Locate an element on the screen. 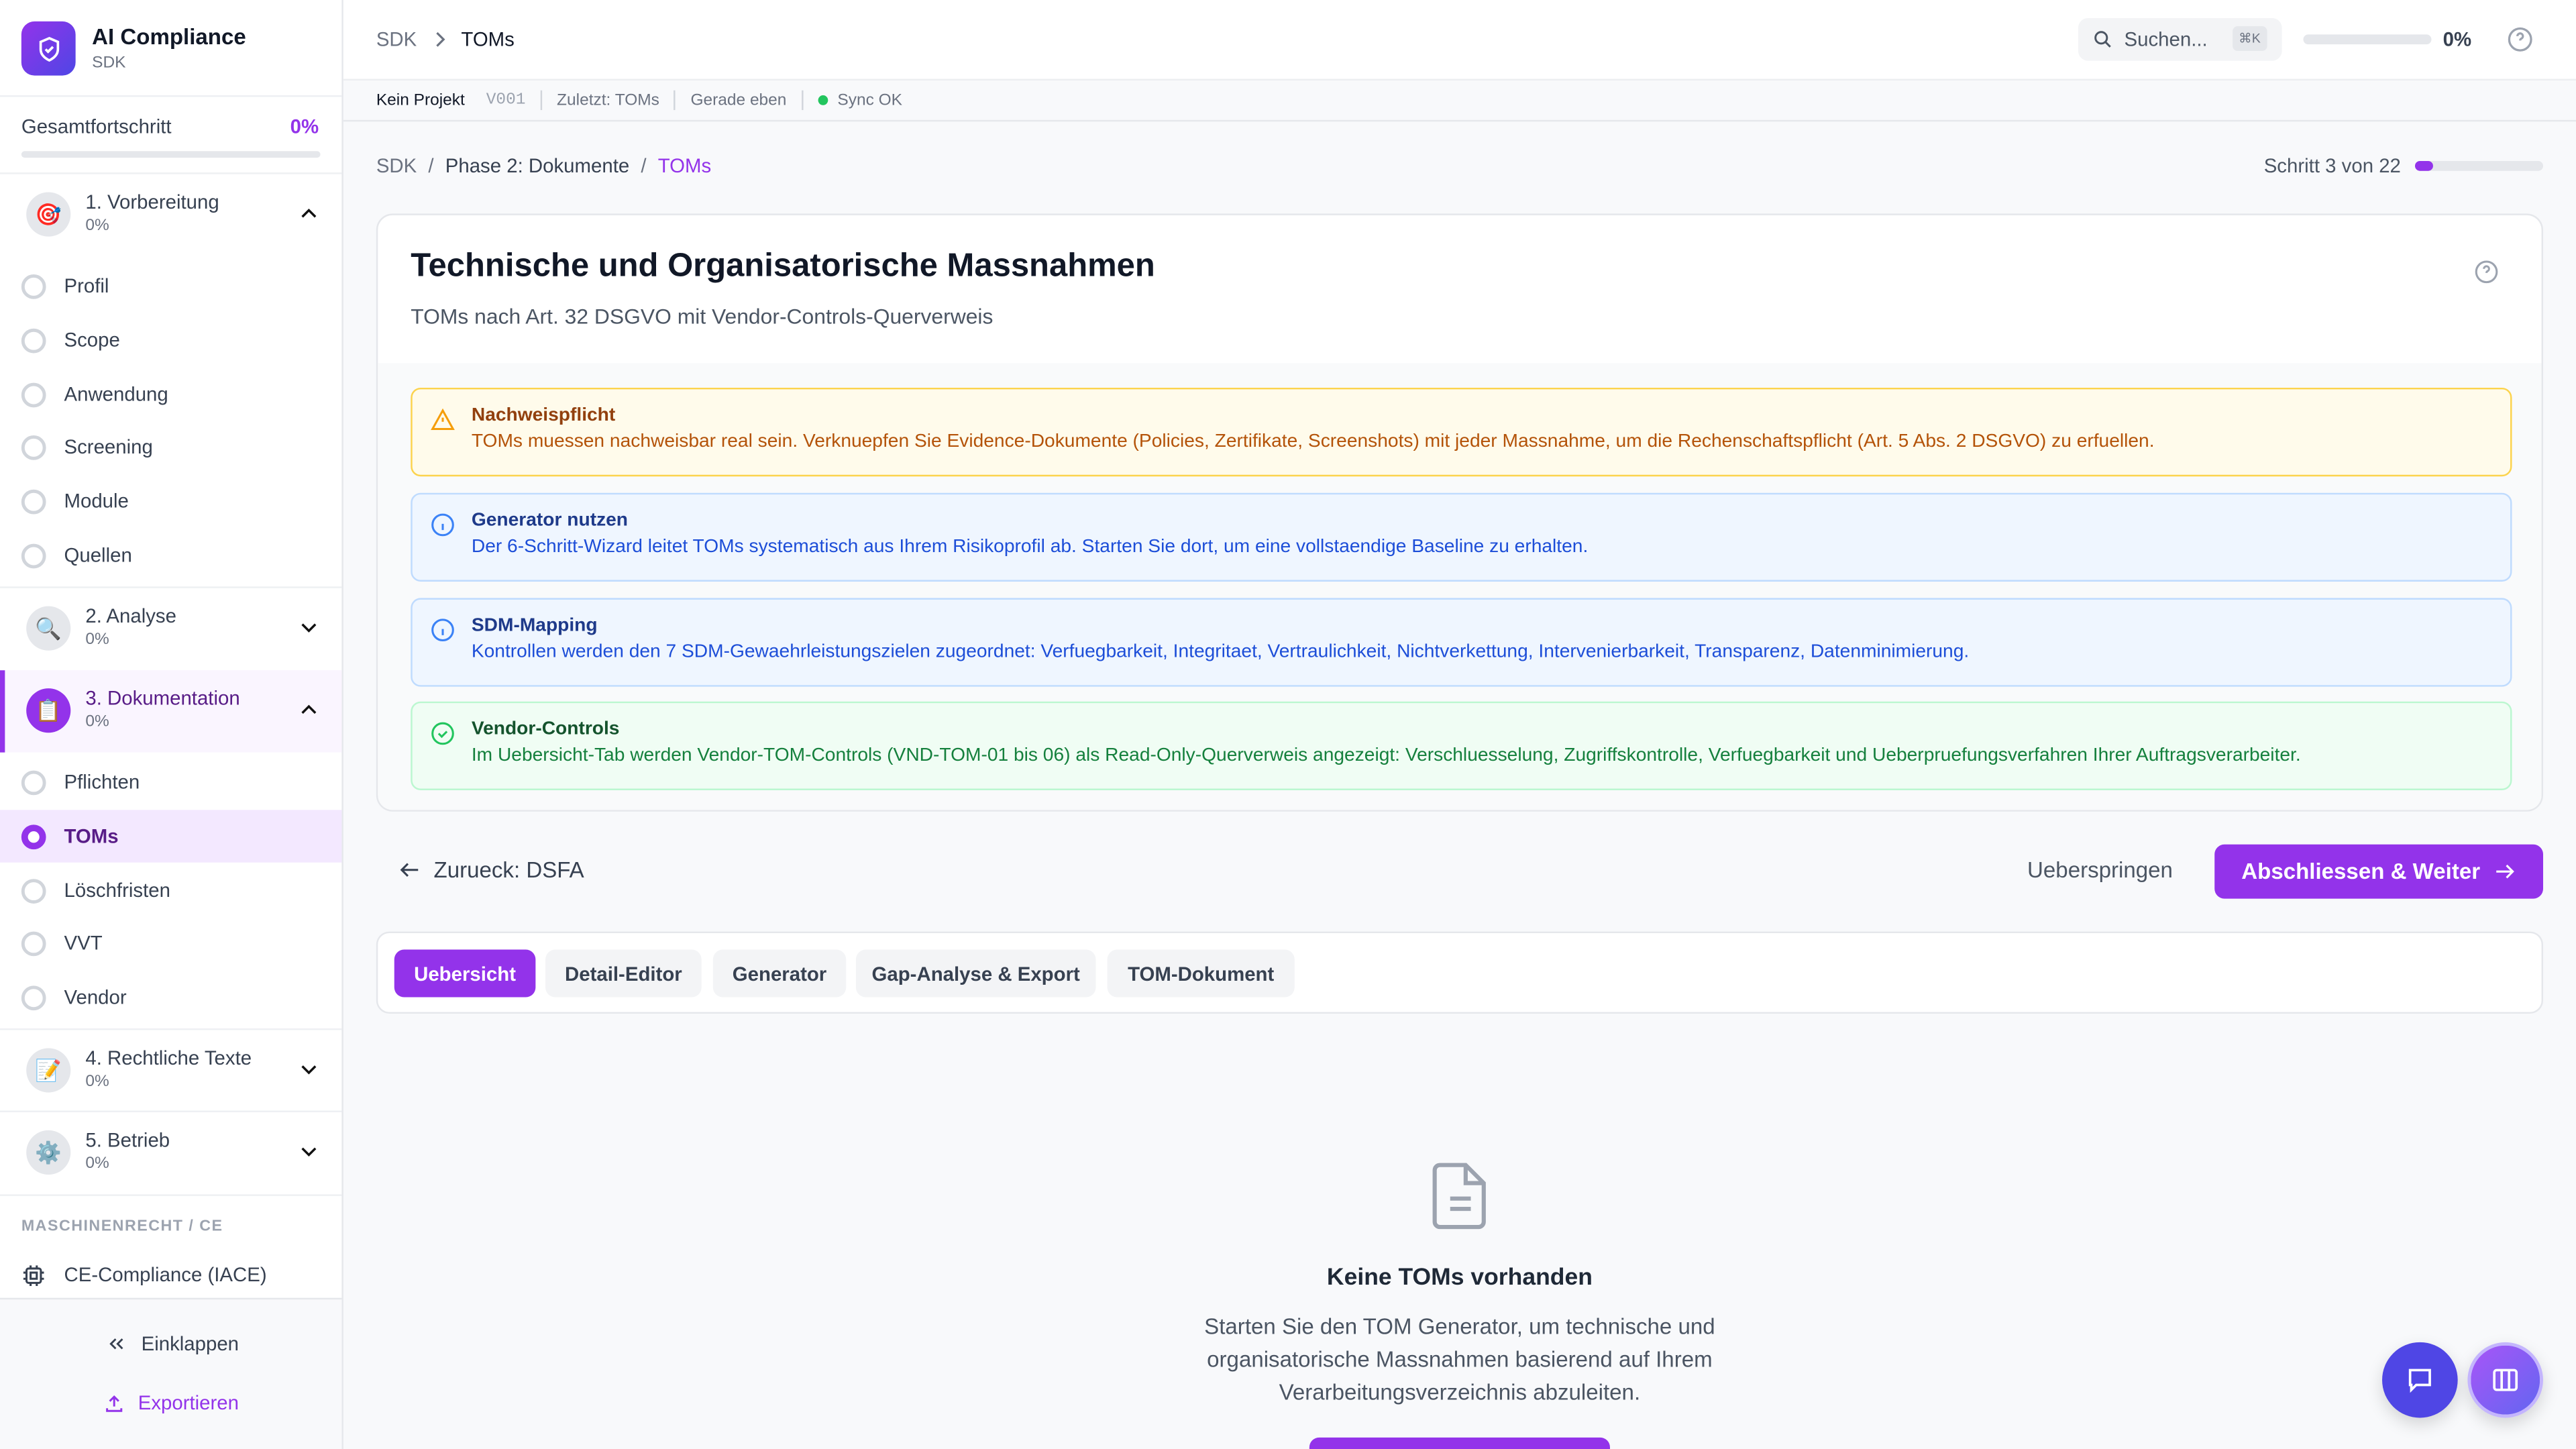 Image resolution: width=2576 pixels, height=1449 pixels. header-progress-bar is located at coordinates (2367, 39).